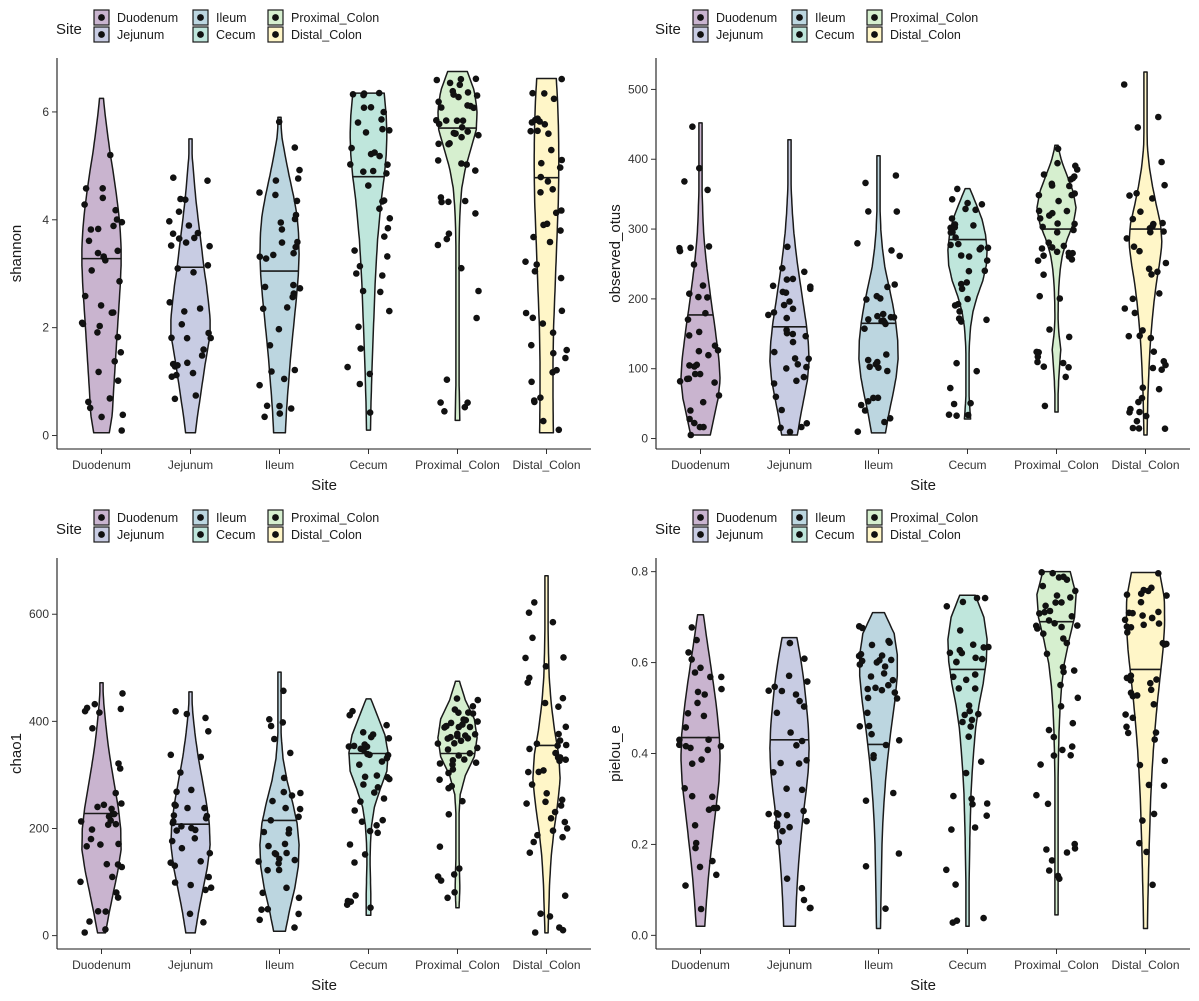 The height and width of the screenshot is (1001, 1199). What do you see at coordinates (190, 812) in the screenshot?
I see `violin-jejunum` at bounding box center [190, 812].